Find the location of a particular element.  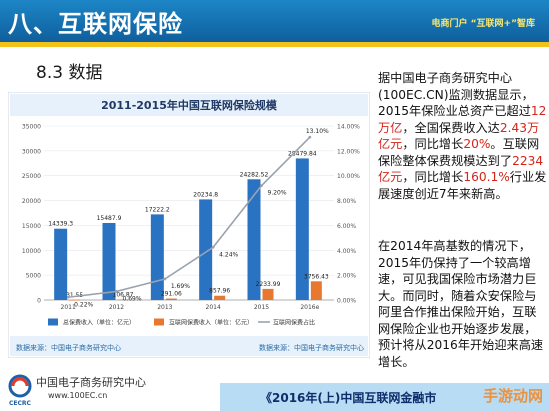

p1-text-e: ，同比增长 is located at coordinates (433, 144).